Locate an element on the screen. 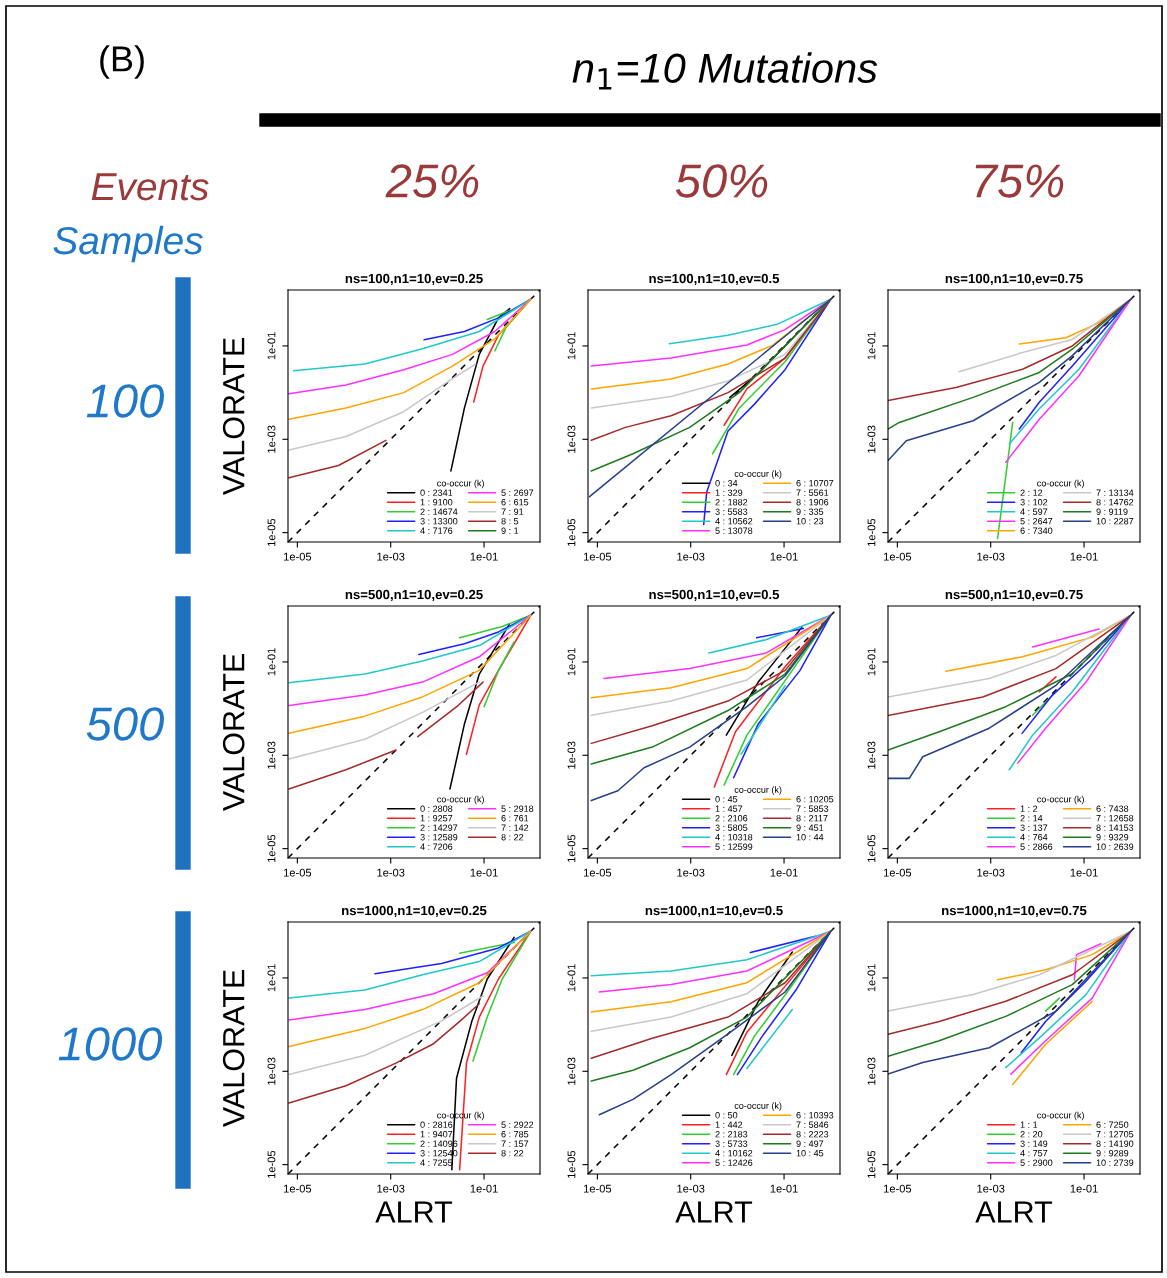  legend-label: 8 : 2117 is located at coordinates (812, 818).